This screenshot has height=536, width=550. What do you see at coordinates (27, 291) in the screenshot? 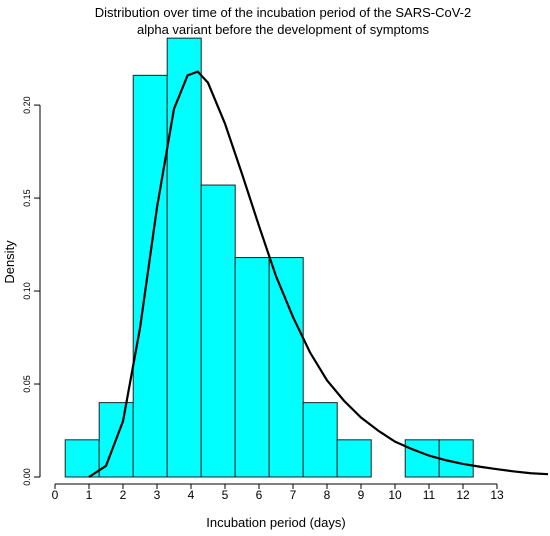
I see `y-tick-label-2: 0.10` at bounding box center [27, 291].